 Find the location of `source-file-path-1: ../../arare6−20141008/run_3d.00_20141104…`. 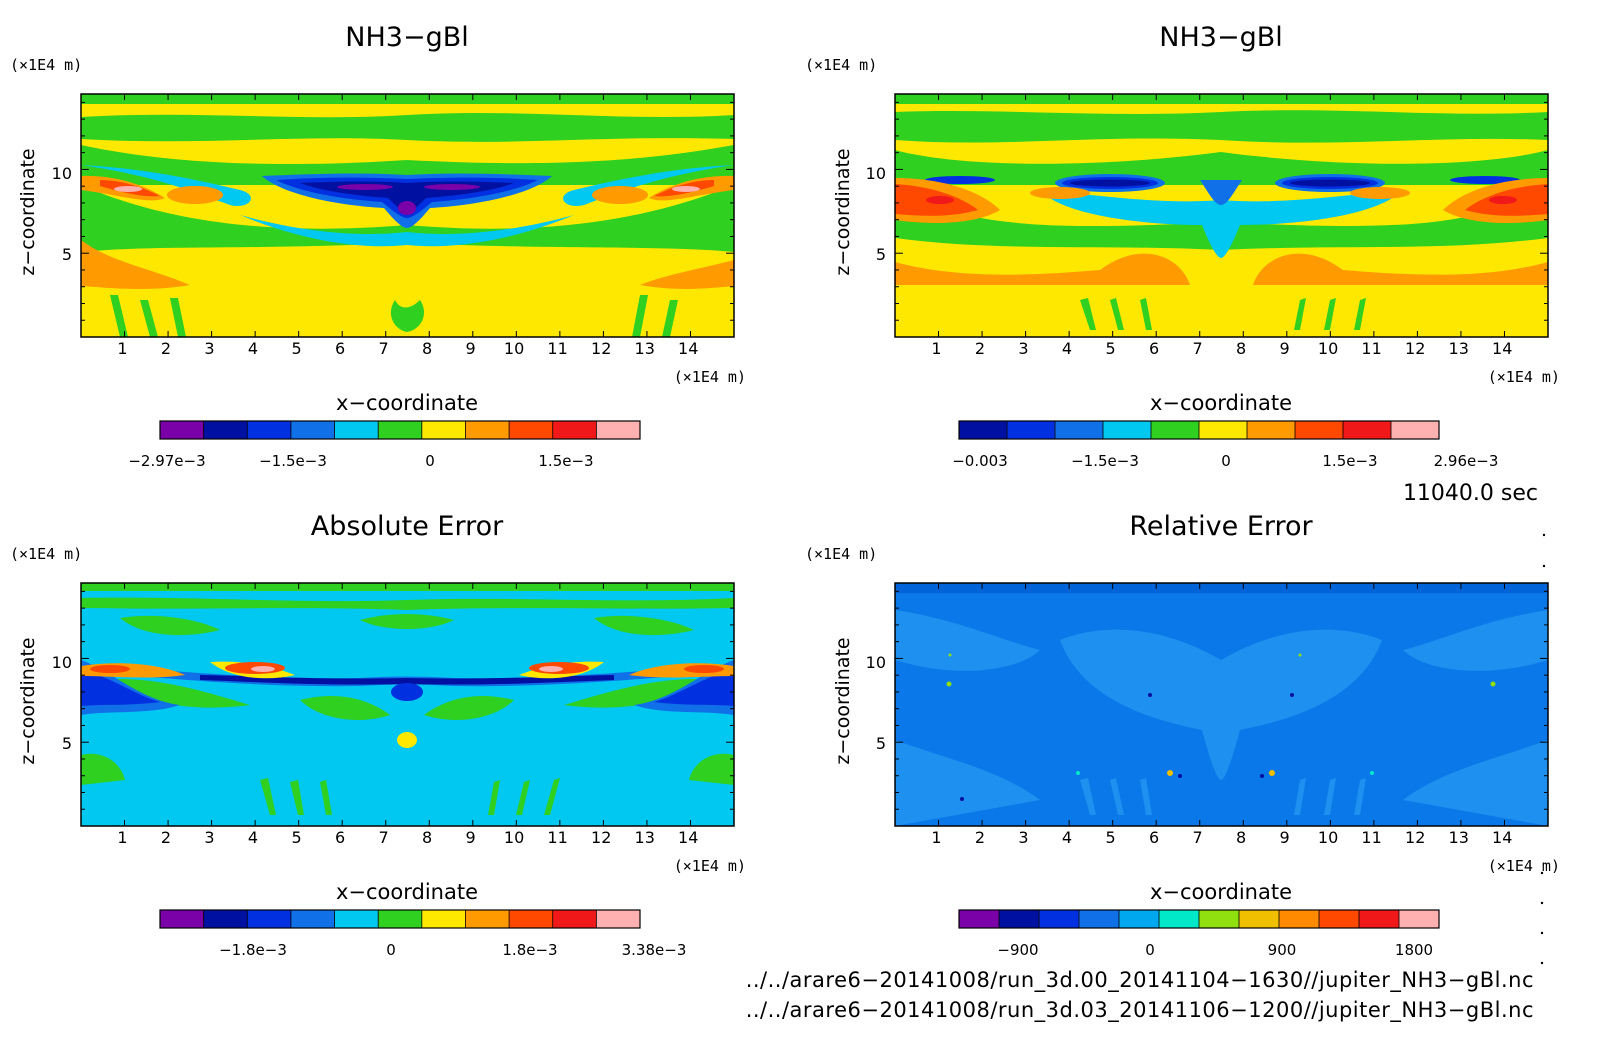

source-file-path-1: ../../arare6−20141008/run_3d.00_20141104… is located at coordinates (1139, 980).